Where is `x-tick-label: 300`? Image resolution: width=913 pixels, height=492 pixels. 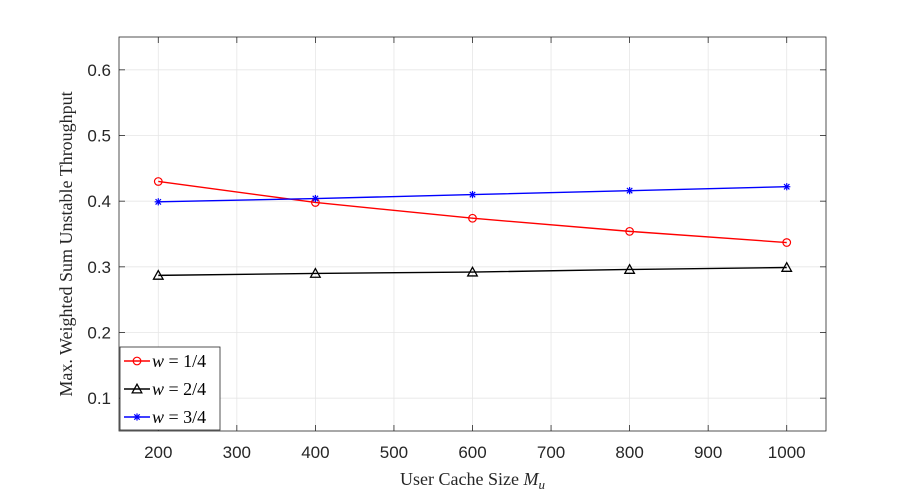
x-tick-label: 300 is located at coordinates (237, 452).